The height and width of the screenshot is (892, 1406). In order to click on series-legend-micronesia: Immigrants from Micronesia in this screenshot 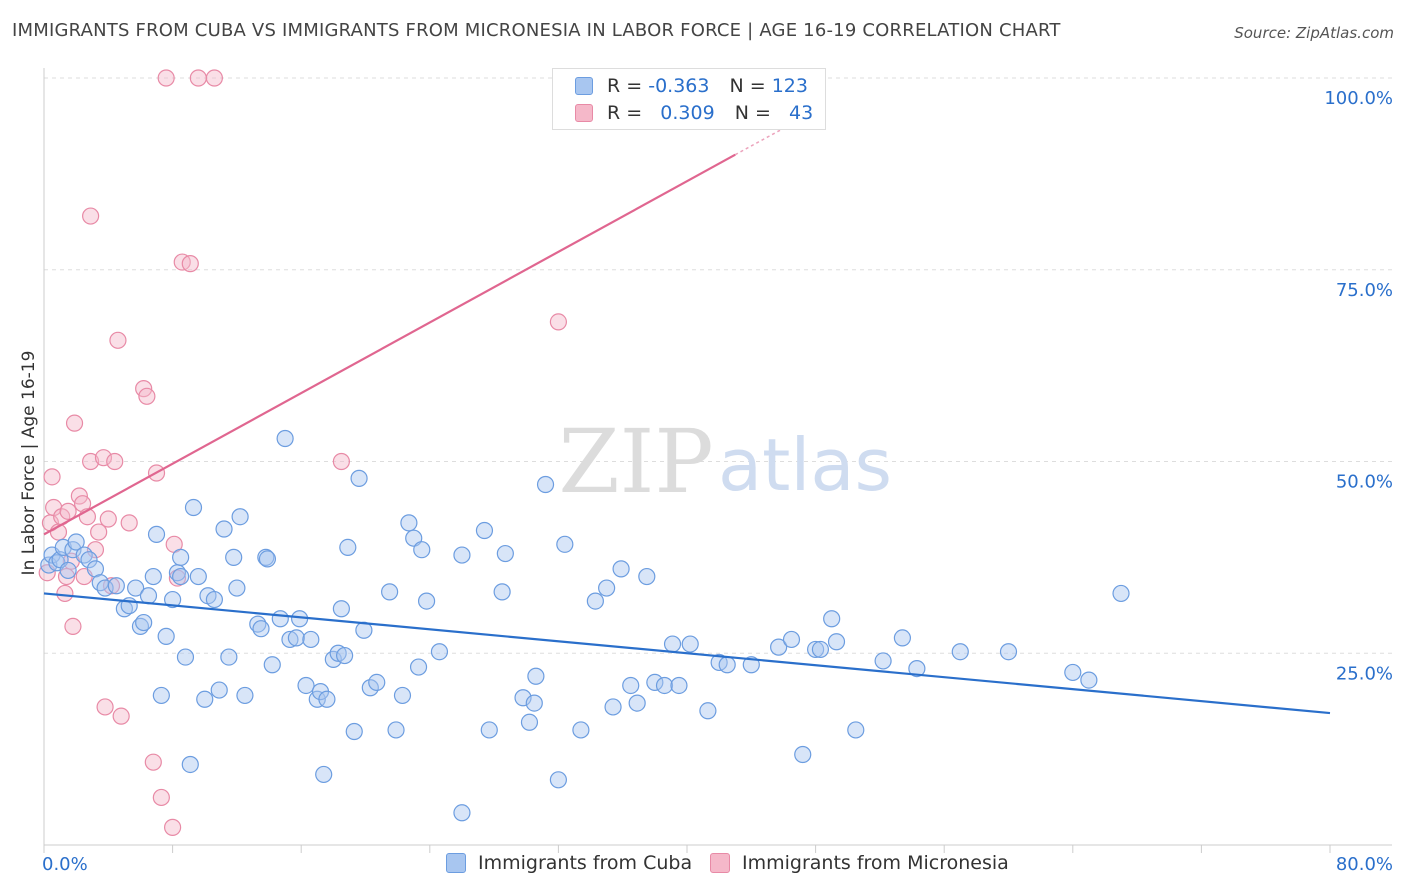, I will do `click(859, 863)`.